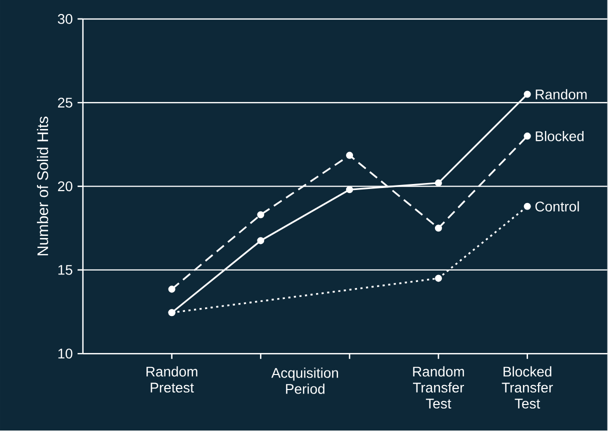  What do you see at coordinates (65, 270) in the screenshot?
I see `y-tick-label: 15` at bounding box center [65, 270].